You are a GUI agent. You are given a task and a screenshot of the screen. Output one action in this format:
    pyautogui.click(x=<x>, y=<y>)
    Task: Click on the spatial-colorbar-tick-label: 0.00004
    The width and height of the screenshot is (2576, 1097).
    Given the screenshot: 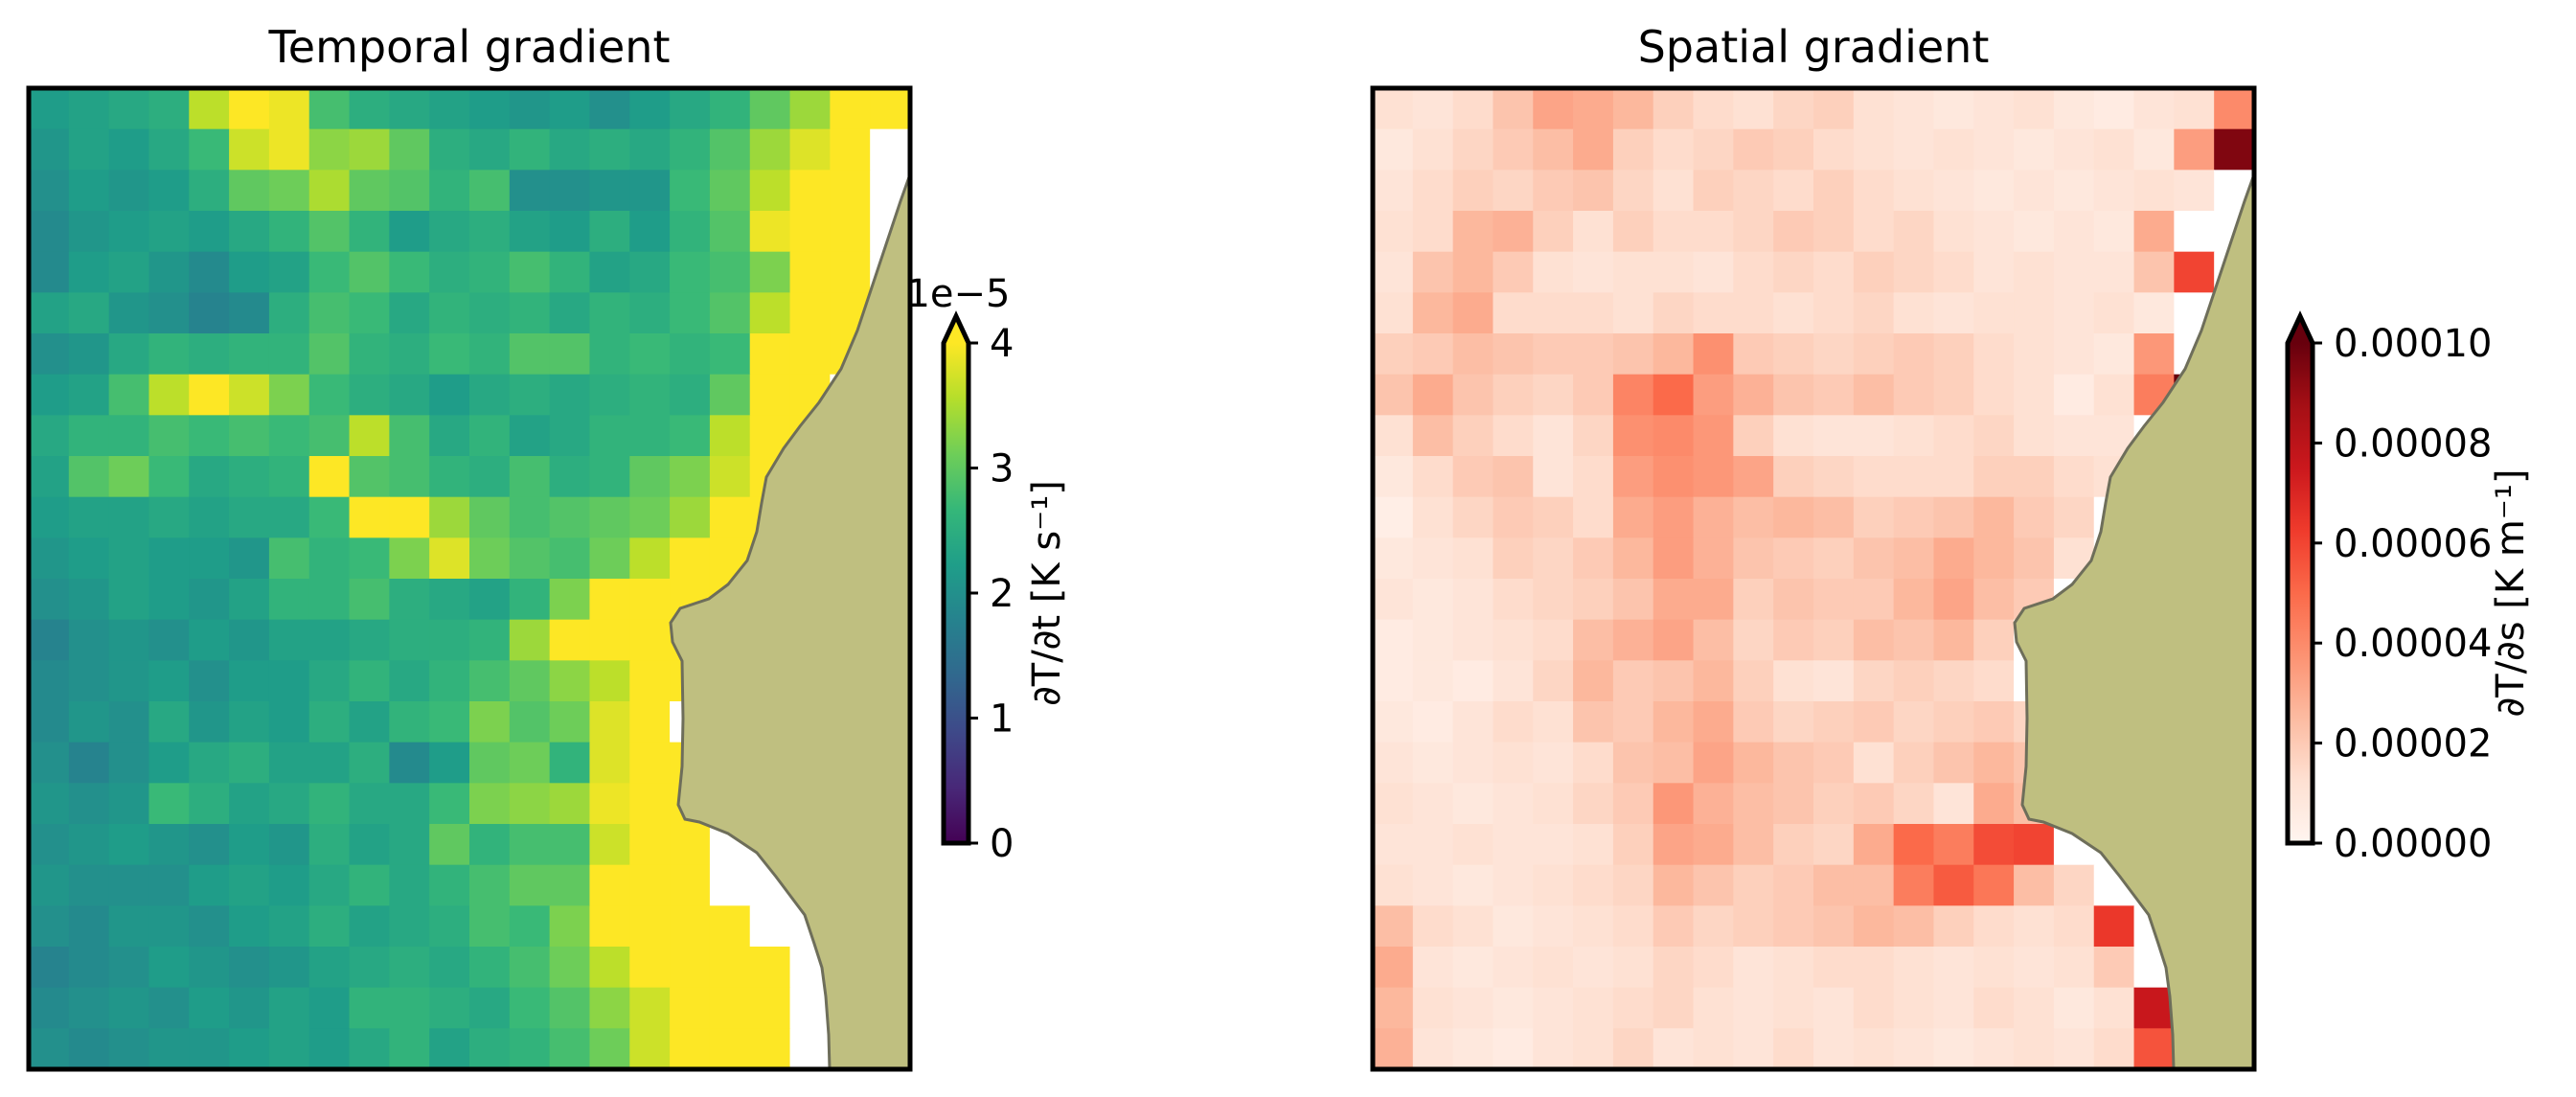 What is the action you would take?
    pyautogui.click(x=2413, y=644)
    